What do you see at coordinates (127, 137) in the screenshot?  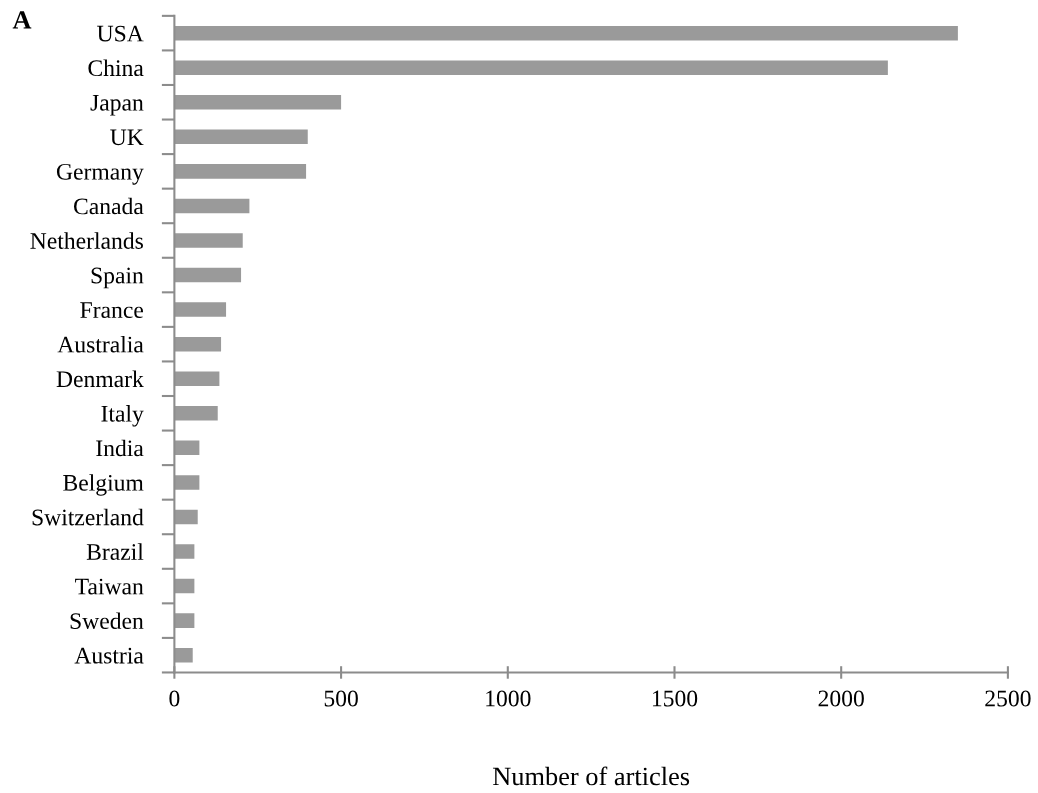 I see `y-tick-label: UK` at bounding box center [127, 137].